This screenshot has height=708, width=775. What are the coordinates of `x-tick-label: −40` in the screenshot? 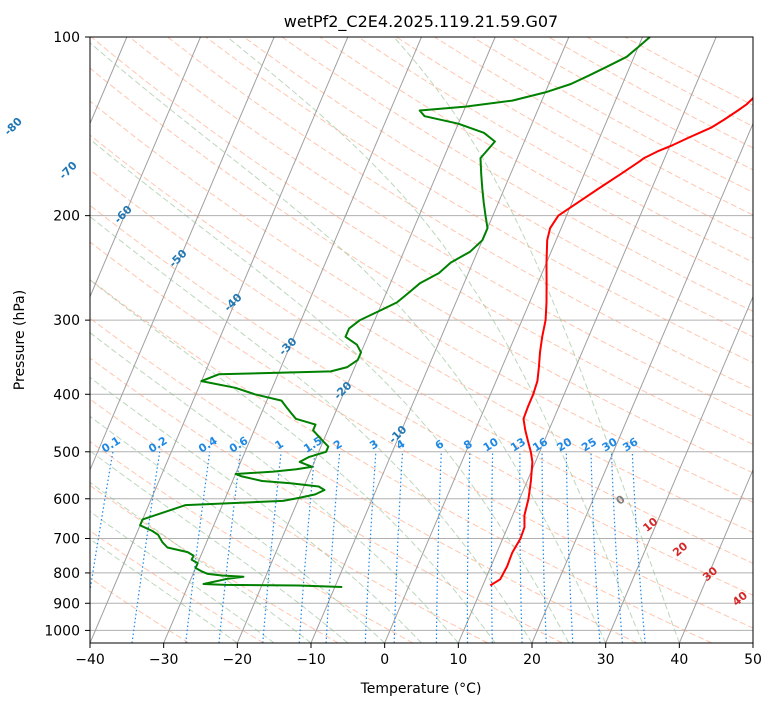 It's located at (90, 660).